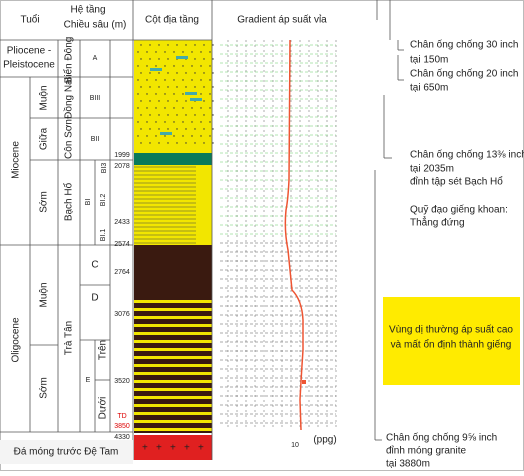 This screenshot has height=476, width=524. Describe the element at coordinates (173, 159) in the screenshot. I see `green-layer` at that location.